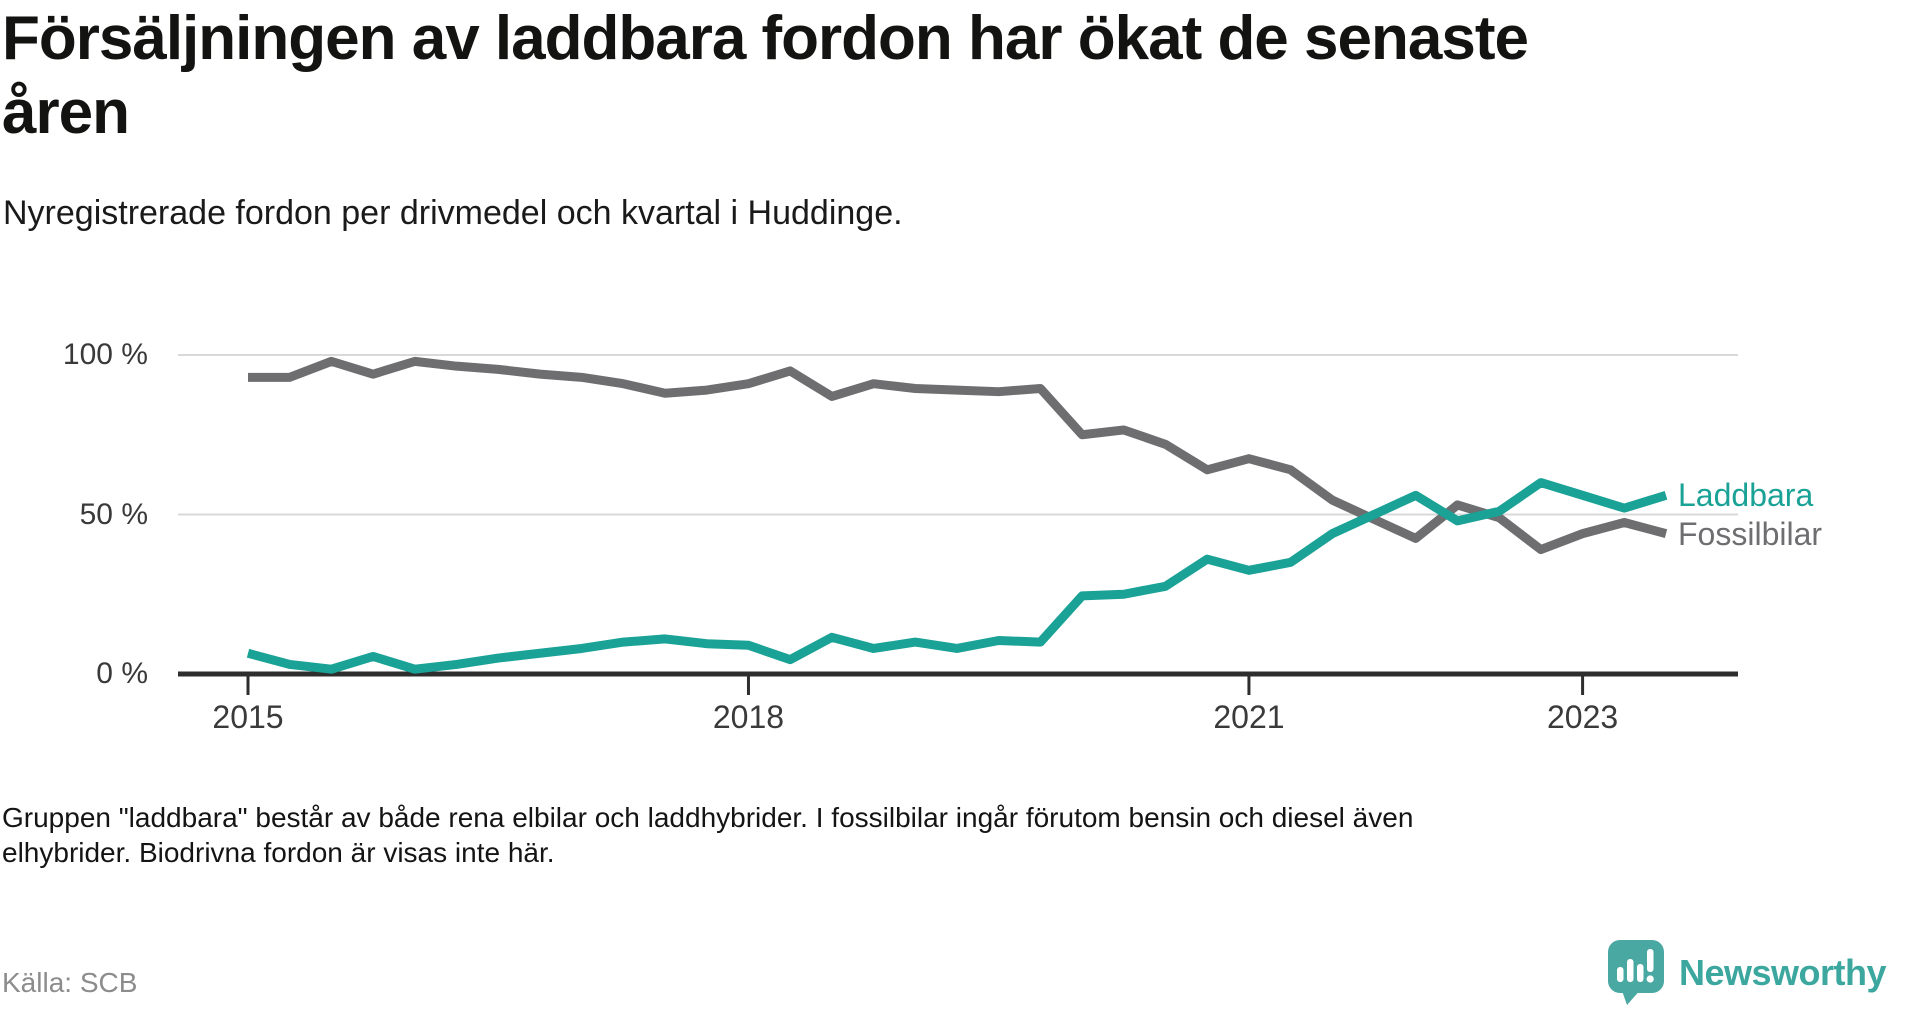 This screenshot has width=1920, height=1010. Describe the element at coordinates (122, 673) in the screenshot. I see `y-axis-tick-label: 0 %` at that location.